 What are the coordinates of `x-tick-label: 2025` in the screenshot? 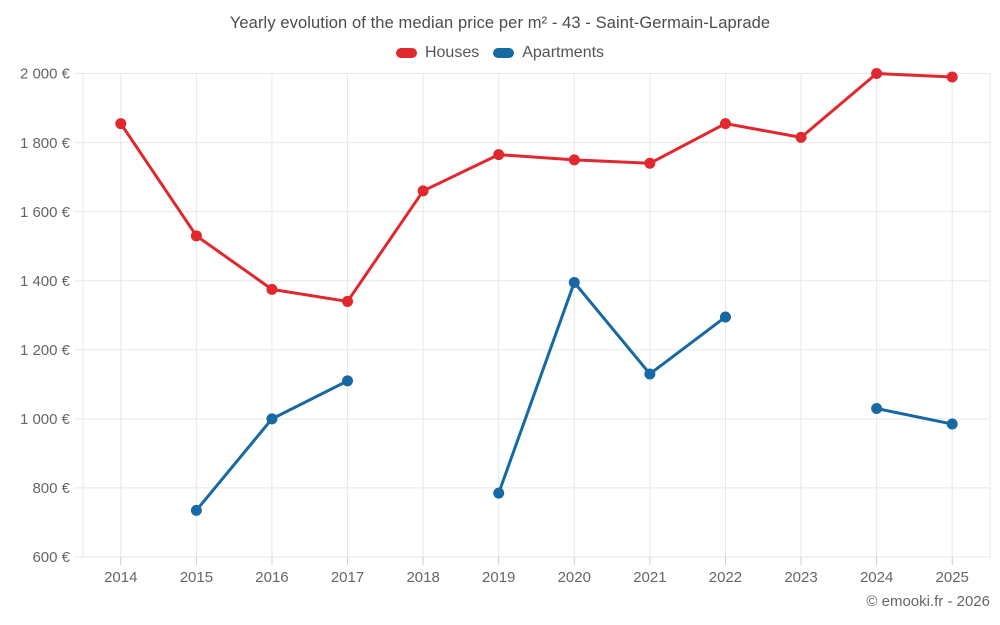 It's located at (952, 577).